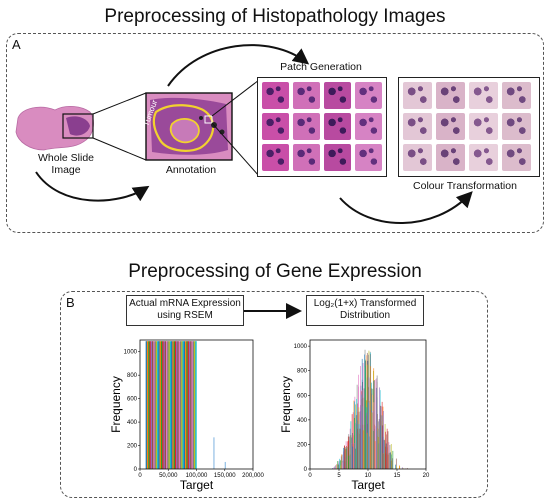 Image resolution: width=550 pixels, height=503 pixels. Describe the element at coordinates (275, 271) in the screenshot. I see `gene-expression-title: Preprocessing of Gene Expression` at that location.